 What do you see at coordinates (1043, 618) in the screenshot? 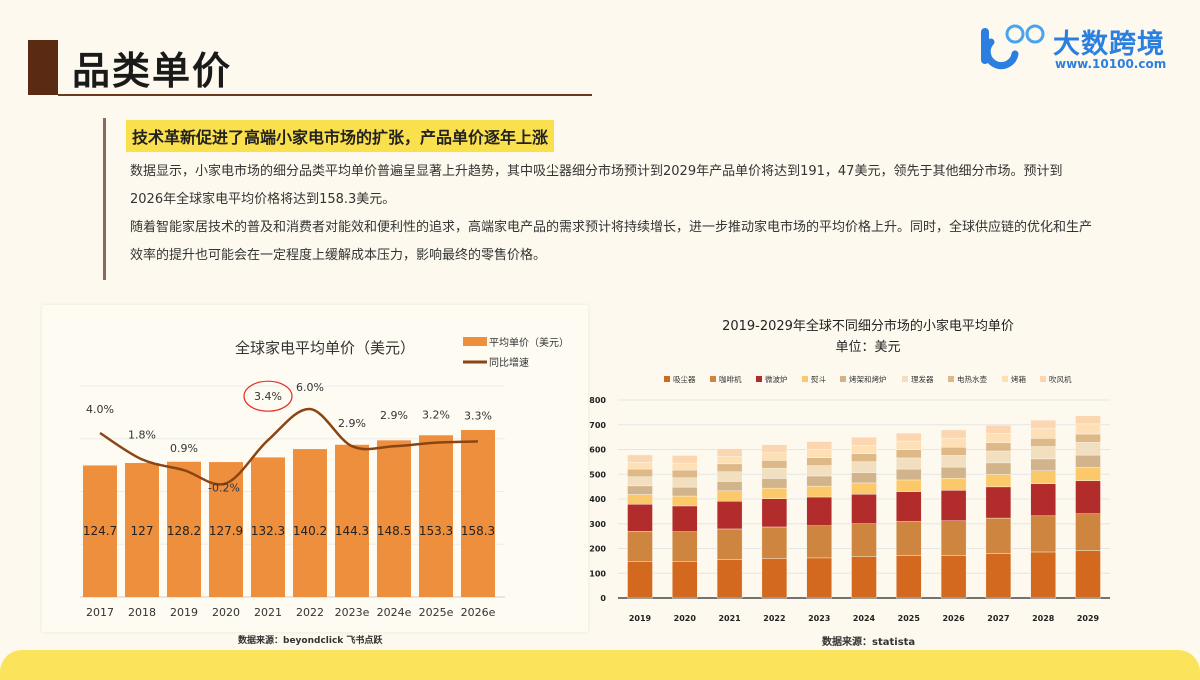
I see `x-tick-label: 2028` at bounding box center [1043, 618].